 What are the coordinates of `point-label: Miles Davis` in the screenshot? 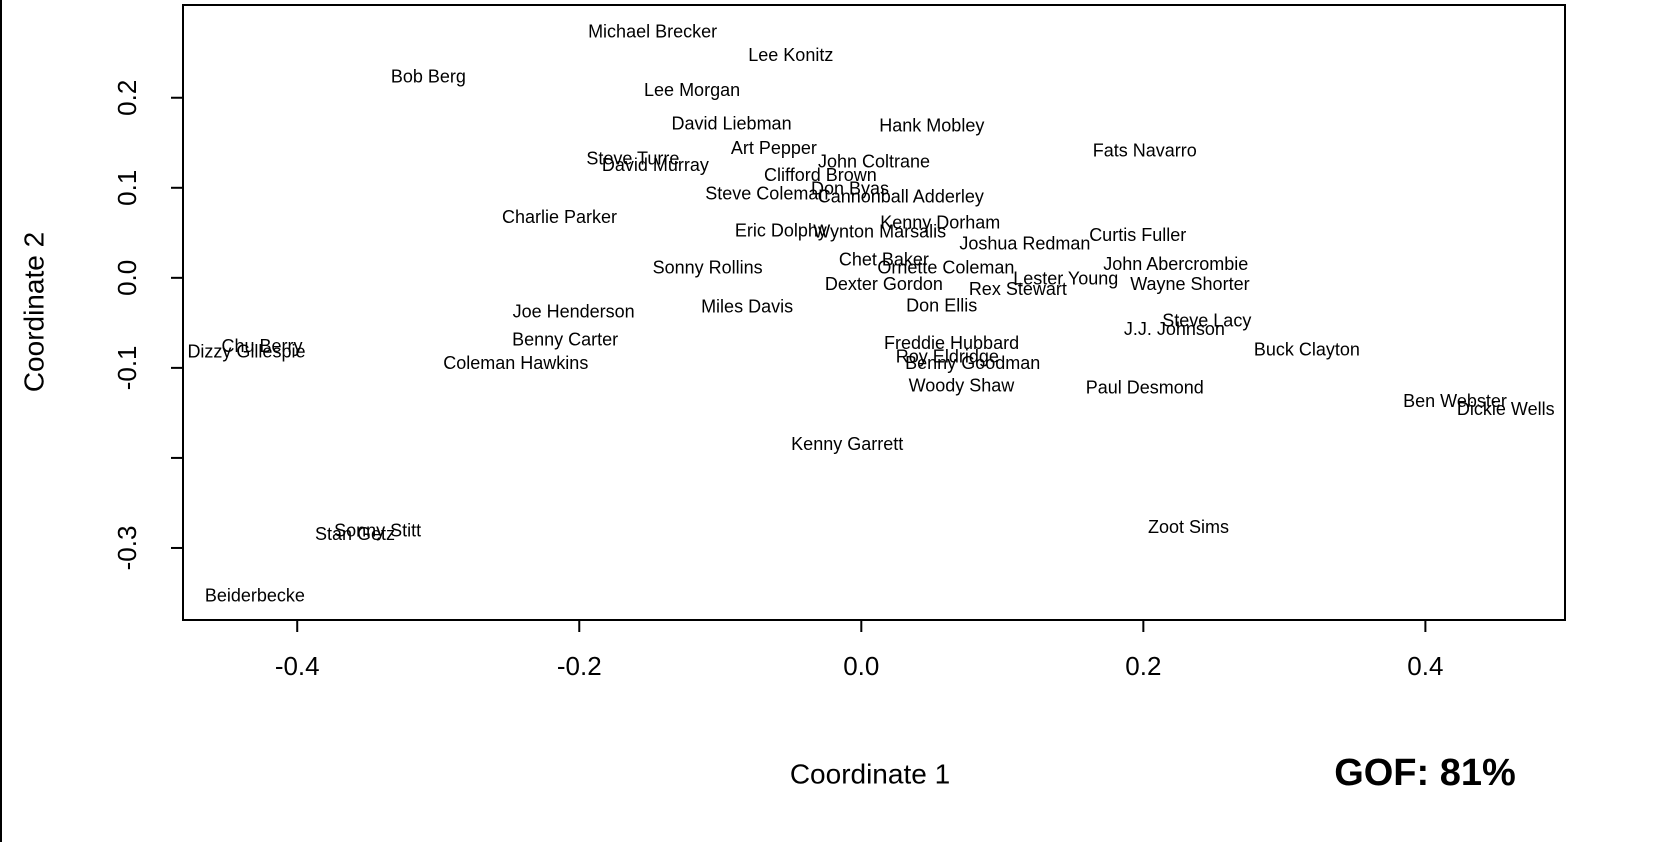 It's located at (747, 306).